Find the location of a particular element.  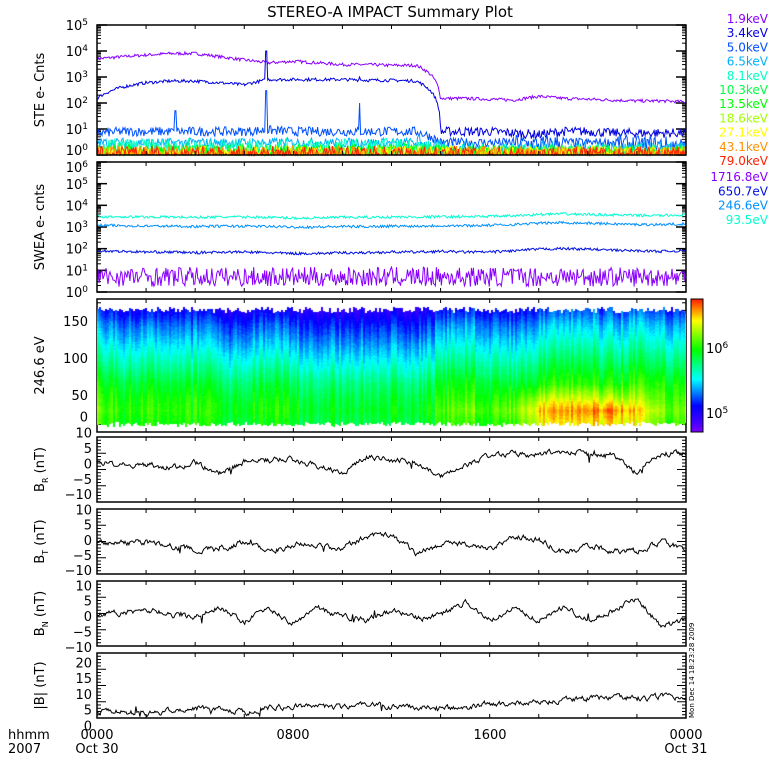

x-tick-label-0: 0000 is located at coordinates (96, 735).